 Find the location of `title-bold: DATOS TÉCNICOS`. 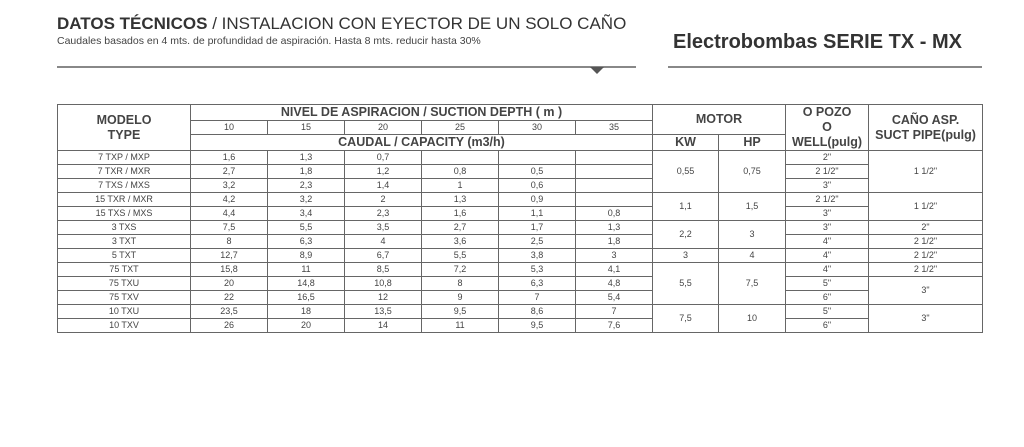

title-bold: DATOS TÉCNICOS is located at coordinates (132, 23).